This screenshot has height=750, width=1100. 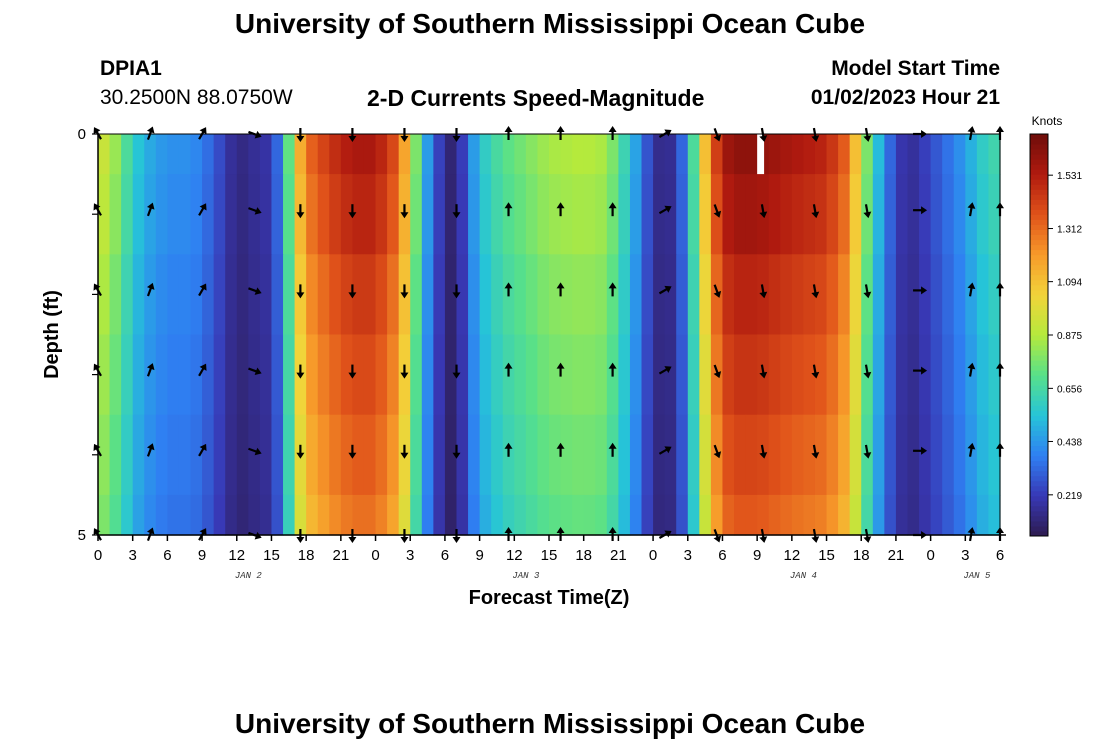 I want to click on x-tick-label: 15, so click(x=826, y=555).